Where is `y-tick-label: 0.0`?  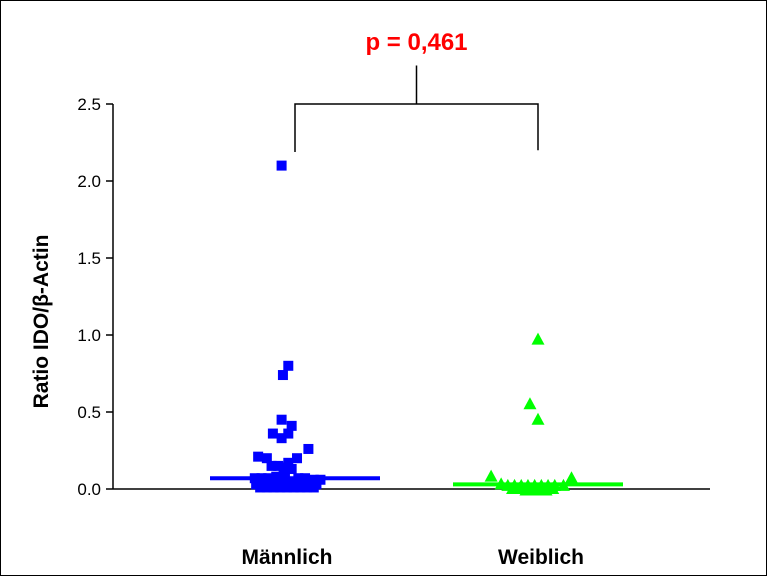
y-tick-label: 0.0 is located at coordinates (89, 489).